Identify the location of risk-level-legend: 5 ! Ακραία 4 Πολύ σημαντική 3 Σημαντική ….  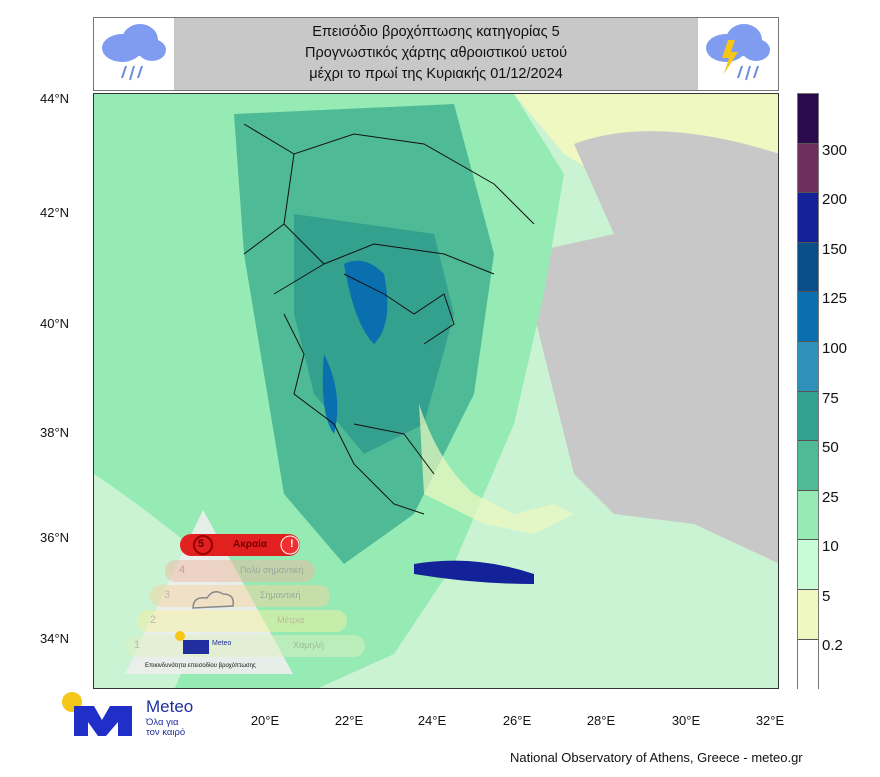
(245, 593).